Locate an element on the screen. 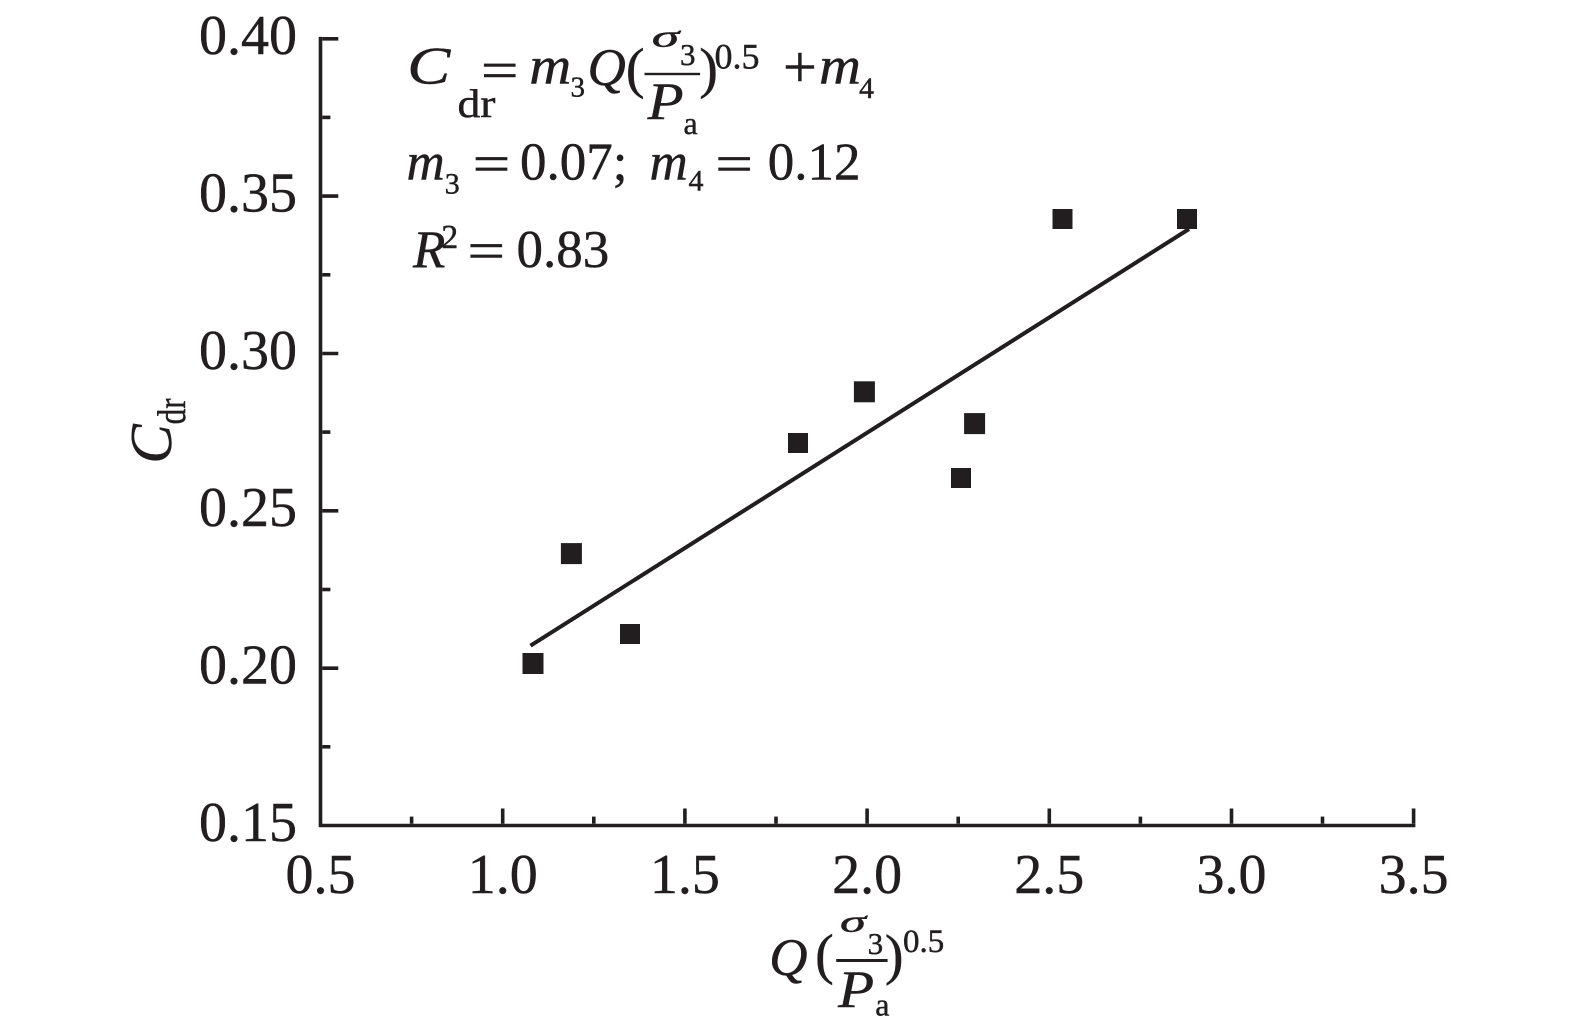 The image size is (1575, 1029). svg-text: 0.35 is located at coordinates (248, 193).